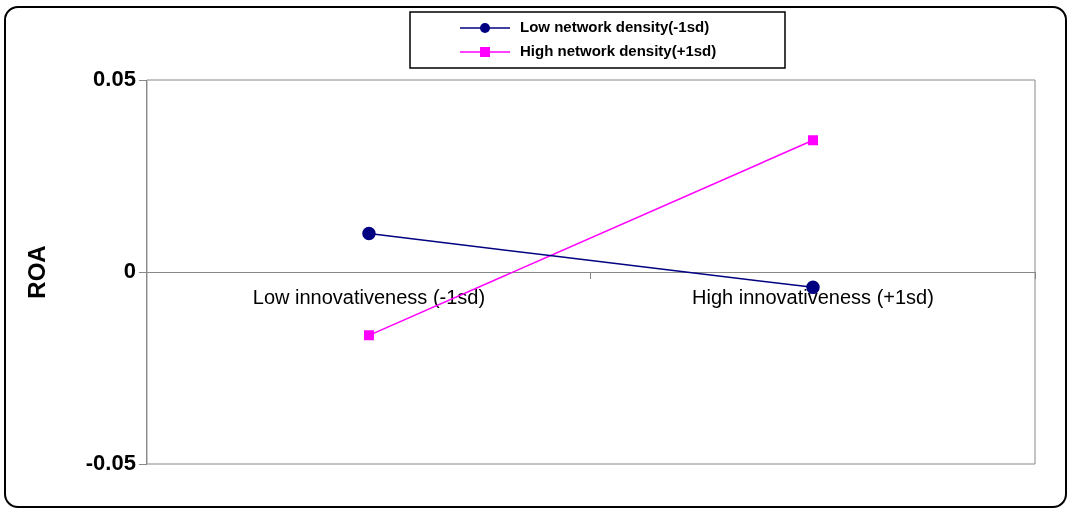 Image resolution: width=1075 pixels, height=516 pixels. What do you see at coordinates (813, 296) in the screenshot?
I see `x-tick-label: High innovativeness (+1sd)` at bounding box center [813, 296].